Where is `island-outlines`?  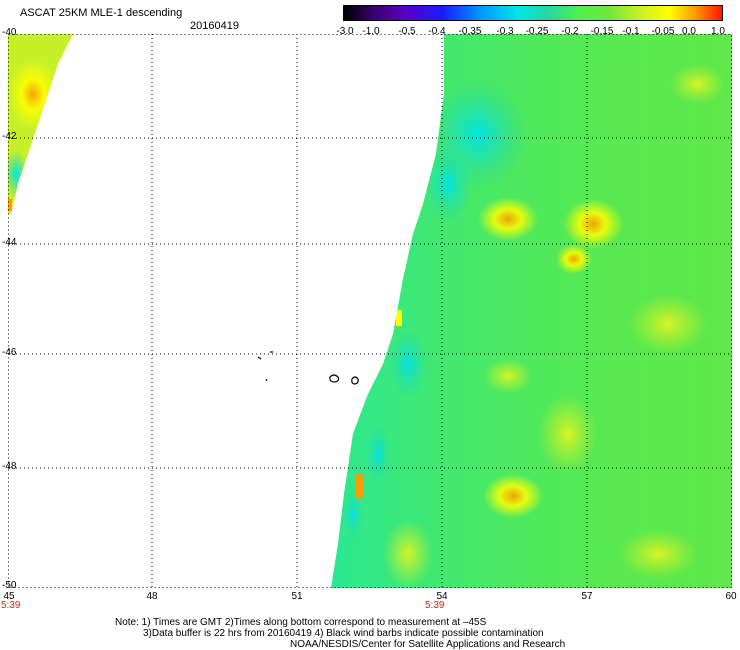 island-outlines is located at coordinates (308, 368).